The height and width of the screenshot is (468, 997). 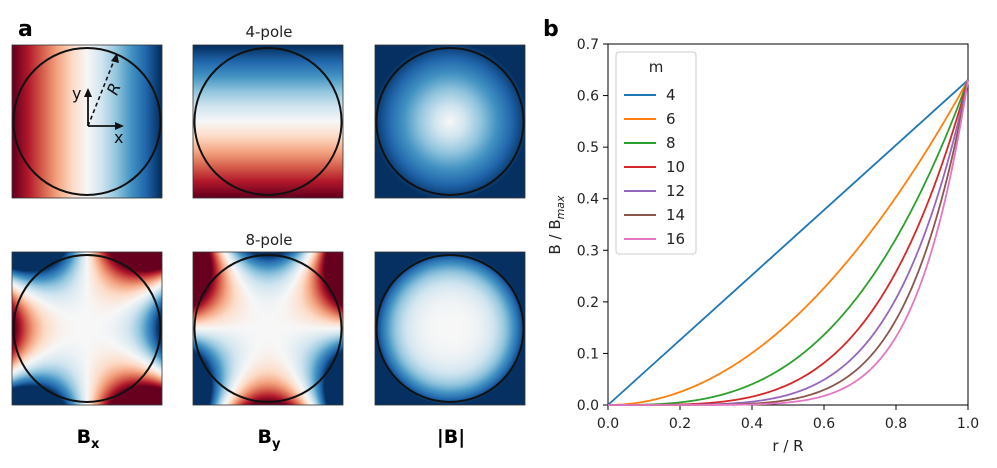 I want to click on y-tick-label: 0.4, so click(x=588, y=200).